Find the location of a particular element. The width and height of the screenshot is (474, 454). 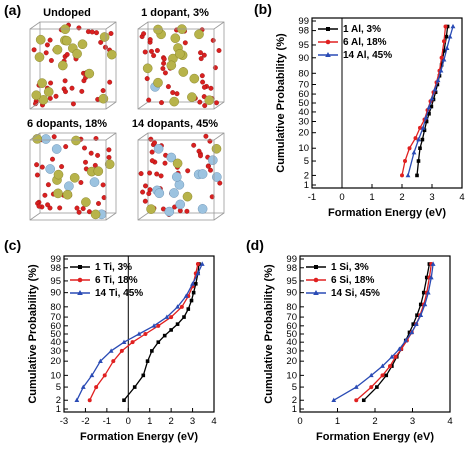

y-tick-label: 80 is located at coordinates (291, 307).